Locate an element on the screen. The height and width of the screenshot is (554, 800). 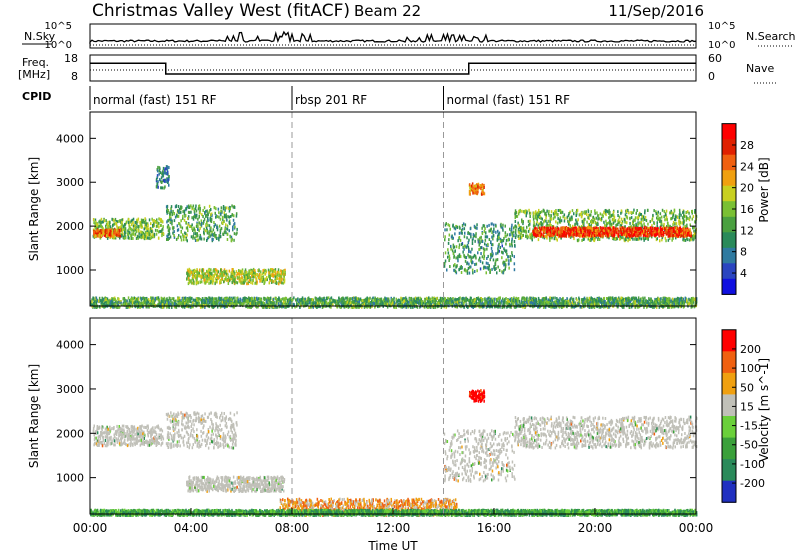
nsky-label: N.Sky is located at coordinates (40, 36).